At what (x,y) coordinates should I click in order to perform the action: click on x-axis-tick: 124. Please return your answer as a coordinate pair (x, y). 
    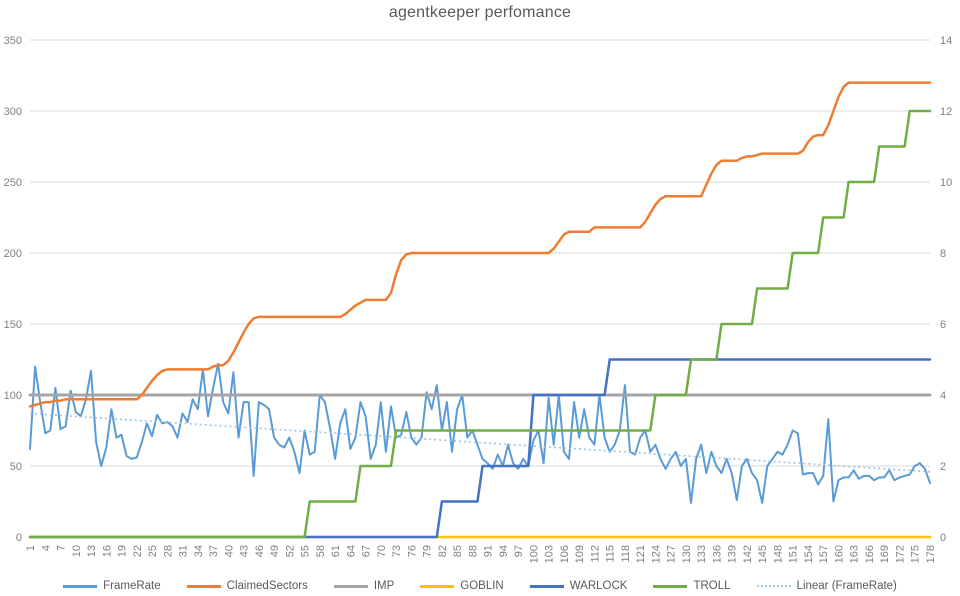
    Looking at the image, I should click on (656, 554).